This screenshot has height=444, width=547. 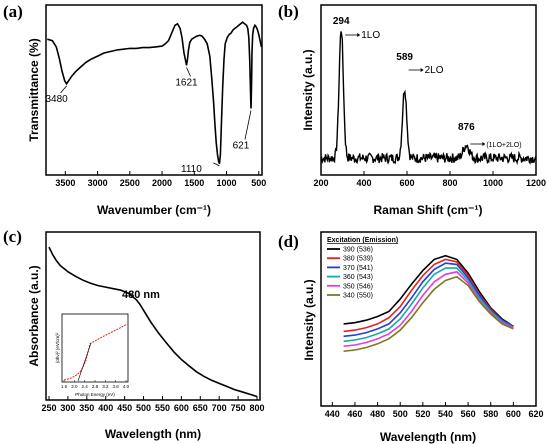 I want to click on inset-tick-label: 2.8, so click(x=95, y=386).